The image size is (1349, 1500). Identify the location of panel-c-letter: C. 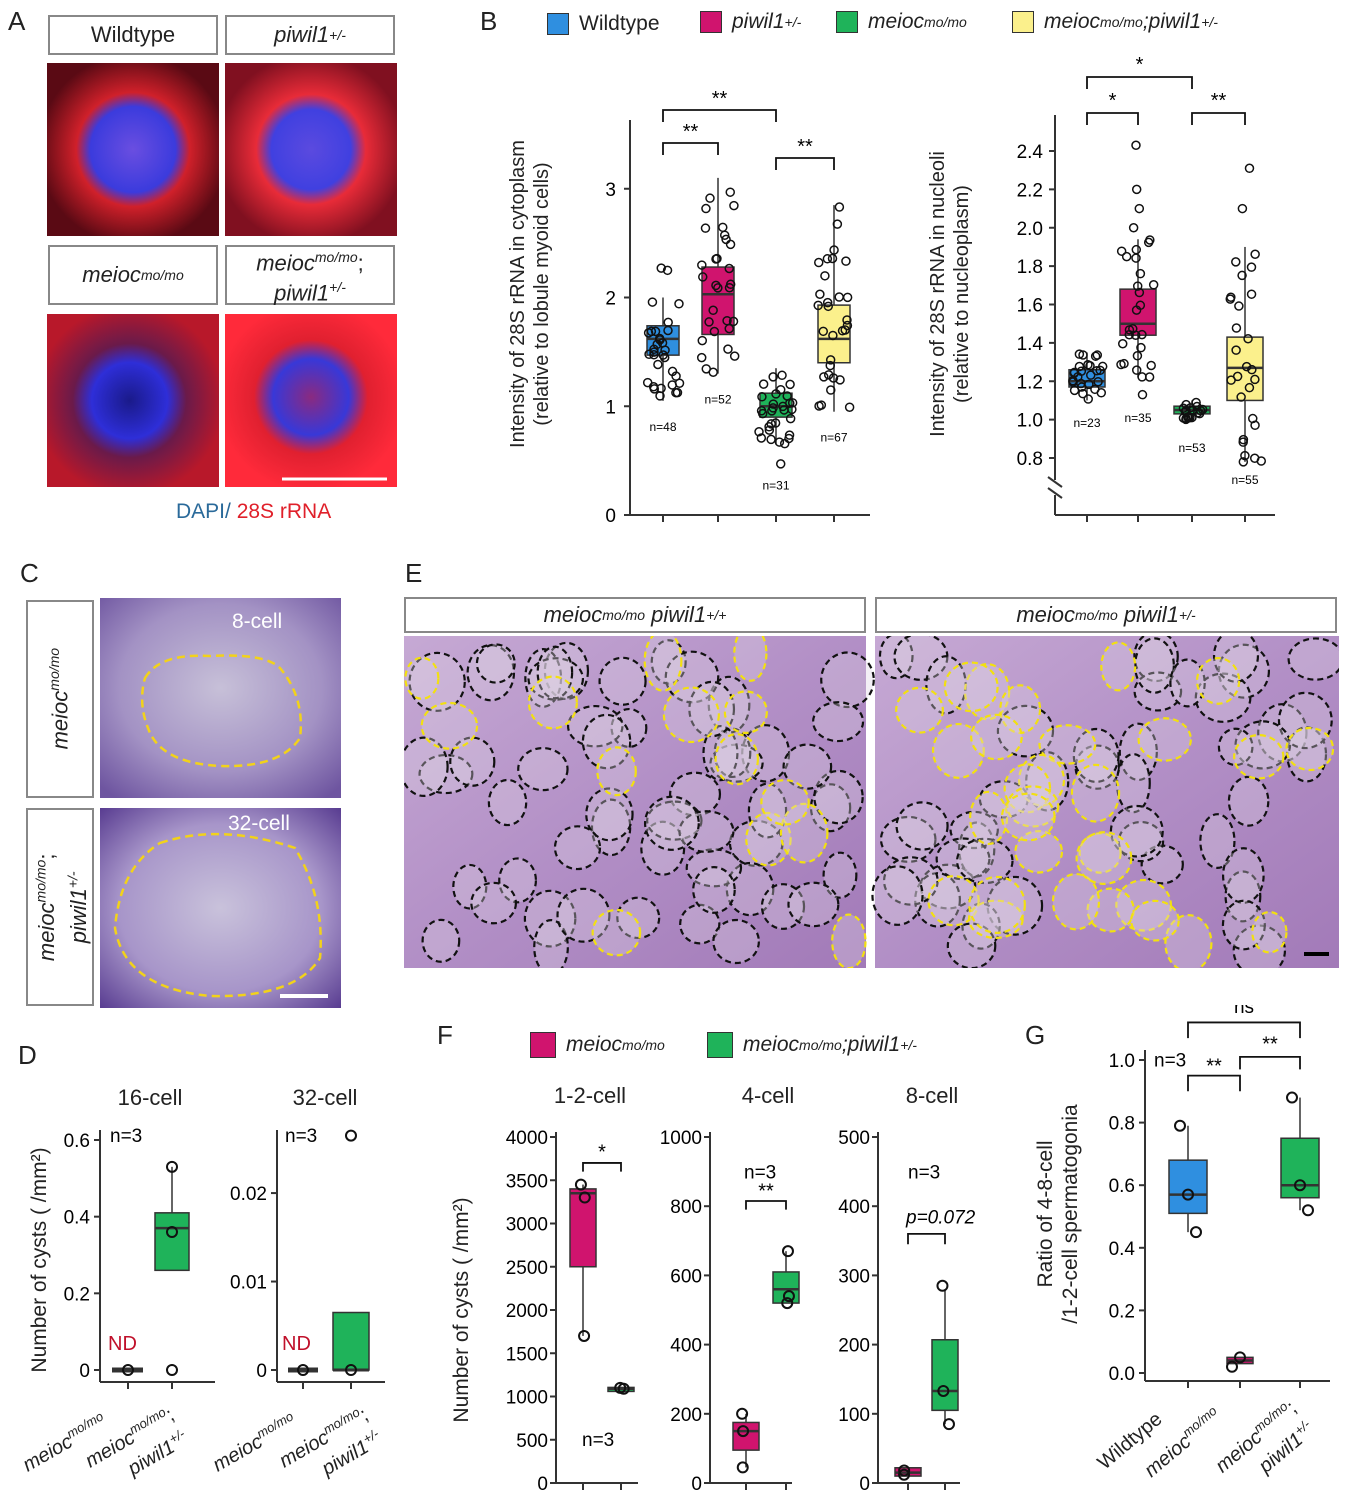
(29, 573).